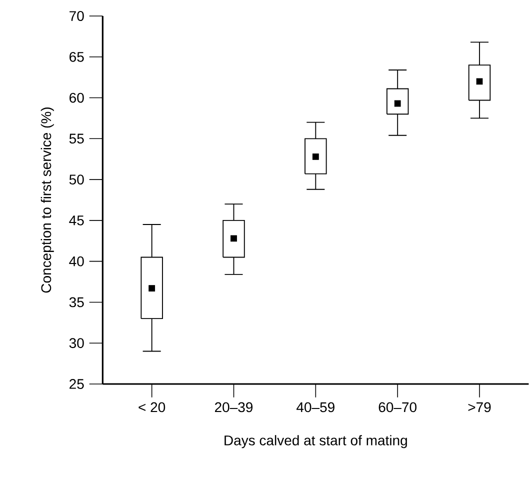  What do you see at coordinates (152, 407) in the screenshot?
I see `x-tick-label: < 20` at bounding box center [152, 407].